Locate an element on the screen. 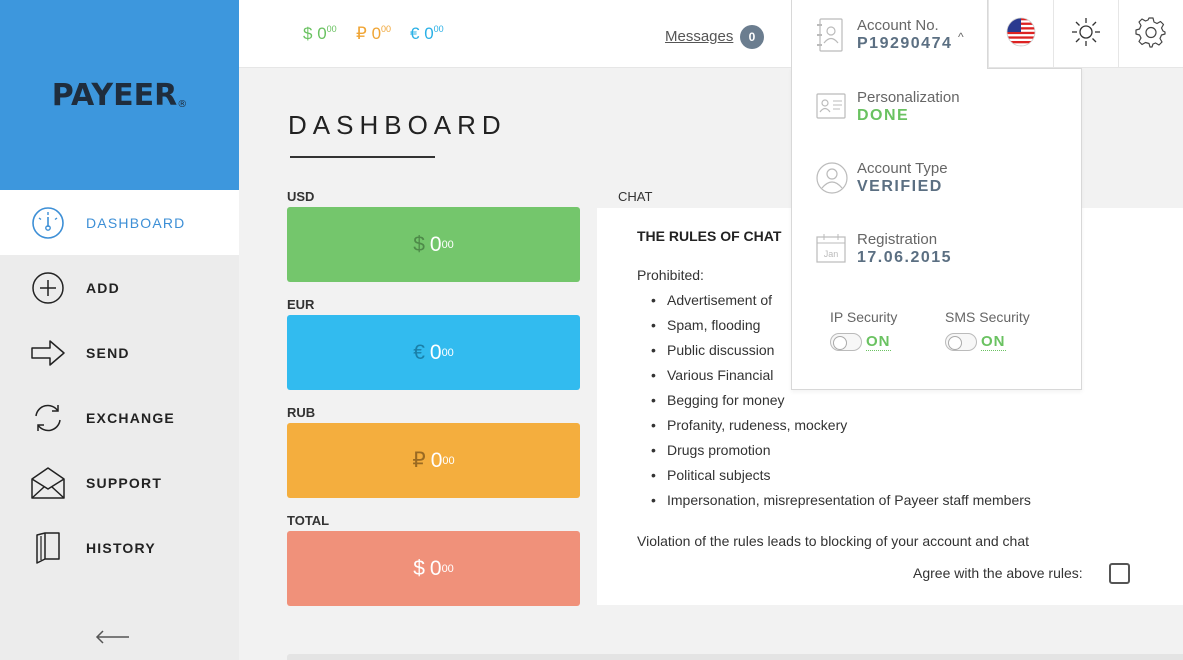 This screenshot has width=1183, height=660. ip-security-toggle is located at coordinates (846, 342).